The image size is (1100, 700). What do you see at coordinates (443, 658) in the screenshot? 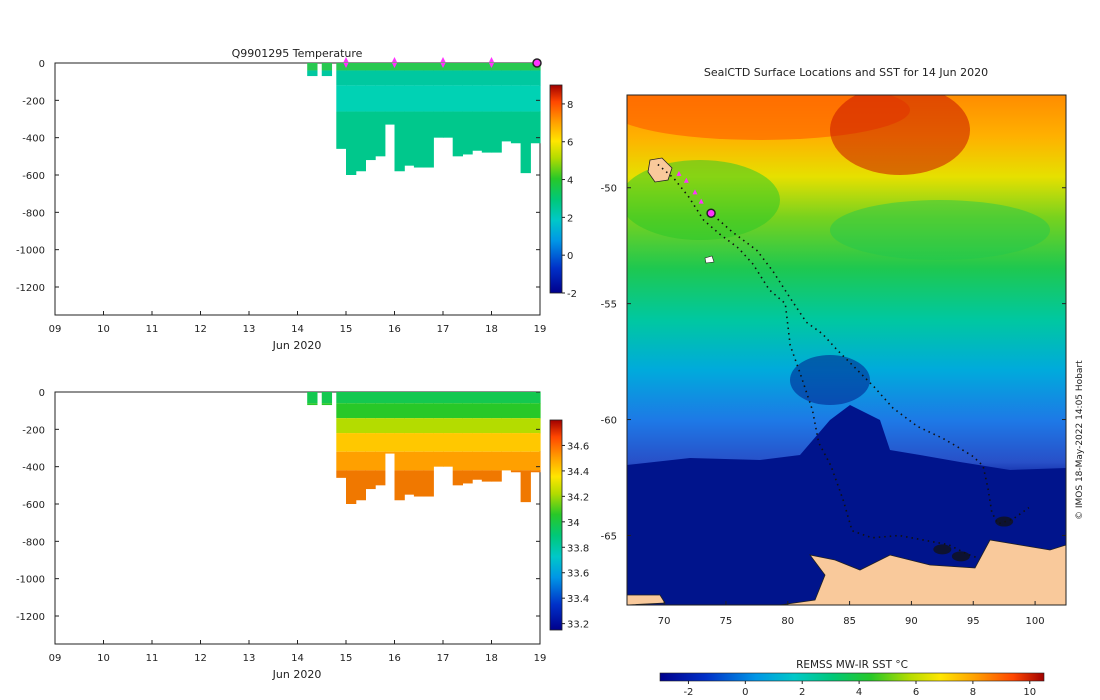
I see `x-tick-label: 17` at bounding box center [443, 658].